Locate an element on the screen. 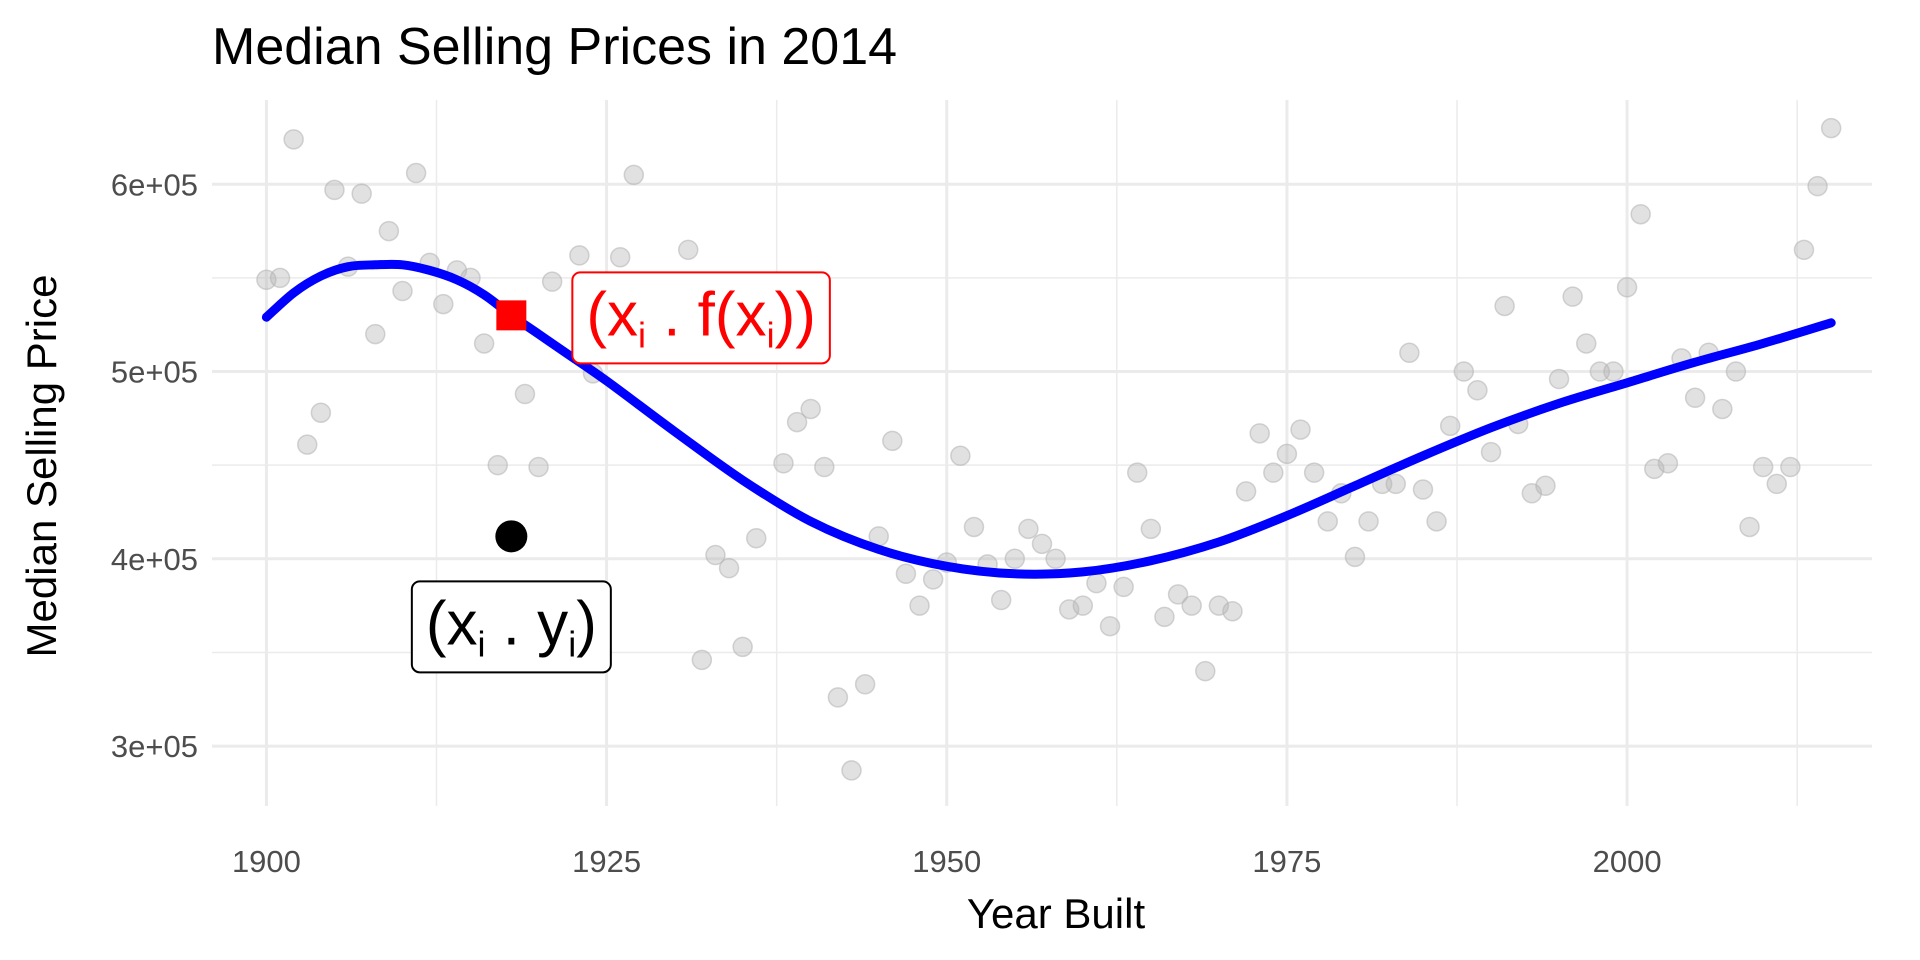 The image size is (1920, 960). fitted-annotation-box is located at coordinates (701, 318).